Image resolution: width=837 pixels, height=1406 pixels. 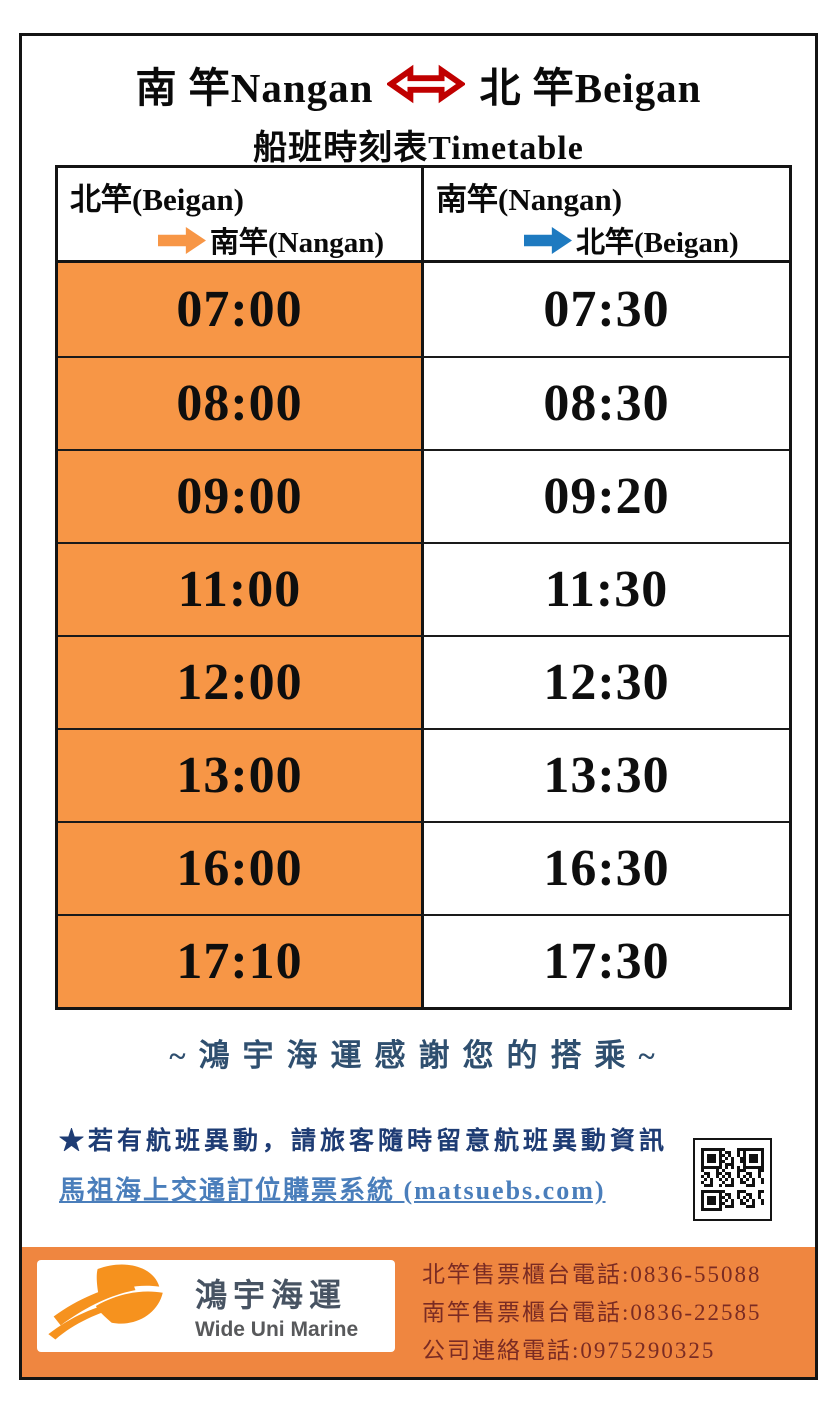 I want to click on company-name-en: Wide Uni Marine, so click(x=277, y=1329).